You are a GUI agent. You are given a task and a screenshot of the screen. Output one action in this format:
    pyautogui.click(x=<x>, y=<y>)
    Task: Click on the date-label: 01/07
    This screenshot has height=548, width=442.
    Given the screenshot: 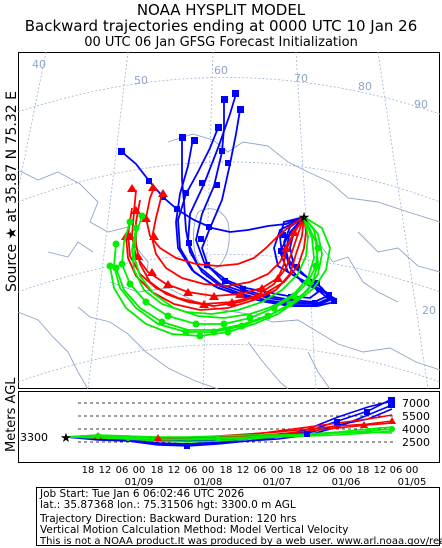 What is the action you would take?
    pyautogui.click(x=277, y=482)
    